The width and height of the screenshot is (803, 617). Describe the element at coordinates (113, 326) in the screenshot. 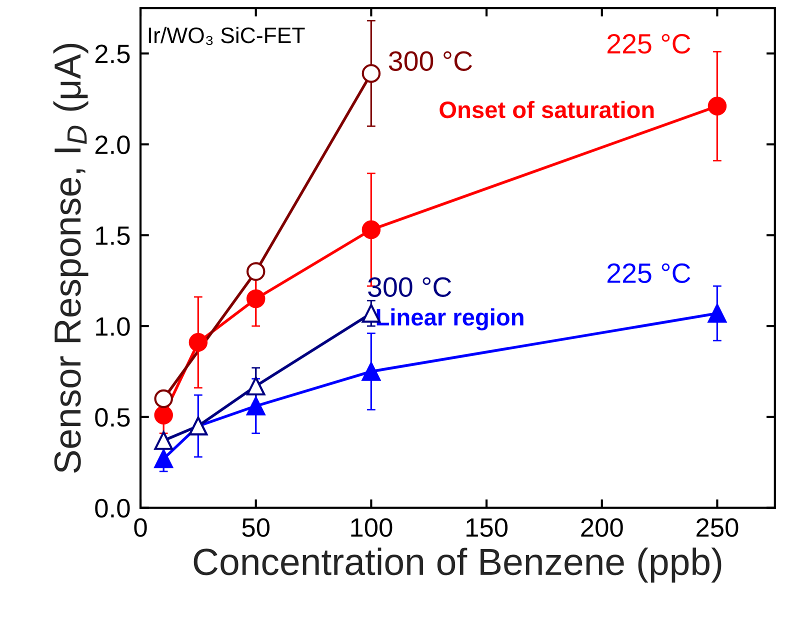

I see `y-tick-label: 1.0` at that location.